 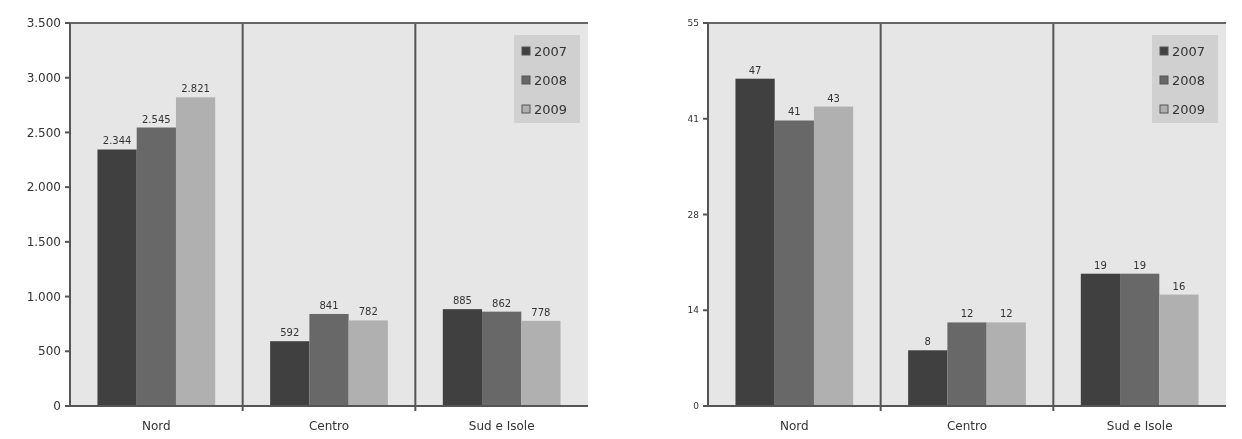 What do you see at coordinates (368, 312) in the screenshot?
I see `data-label: 782` at bounding box center [368, 312].